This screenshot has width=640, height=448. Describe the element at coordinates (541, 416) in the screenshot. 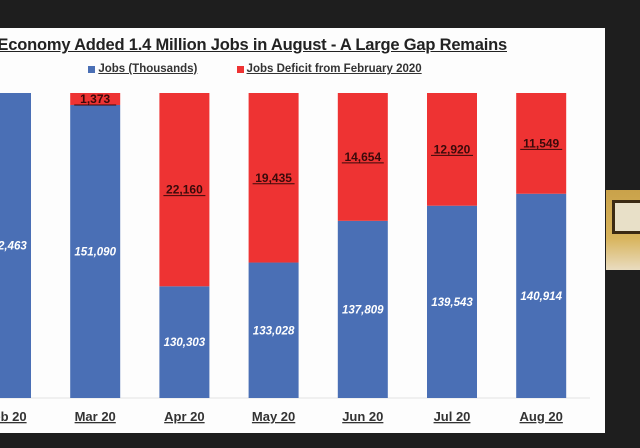

I see `x-tick-label: Aug 20` at that location.